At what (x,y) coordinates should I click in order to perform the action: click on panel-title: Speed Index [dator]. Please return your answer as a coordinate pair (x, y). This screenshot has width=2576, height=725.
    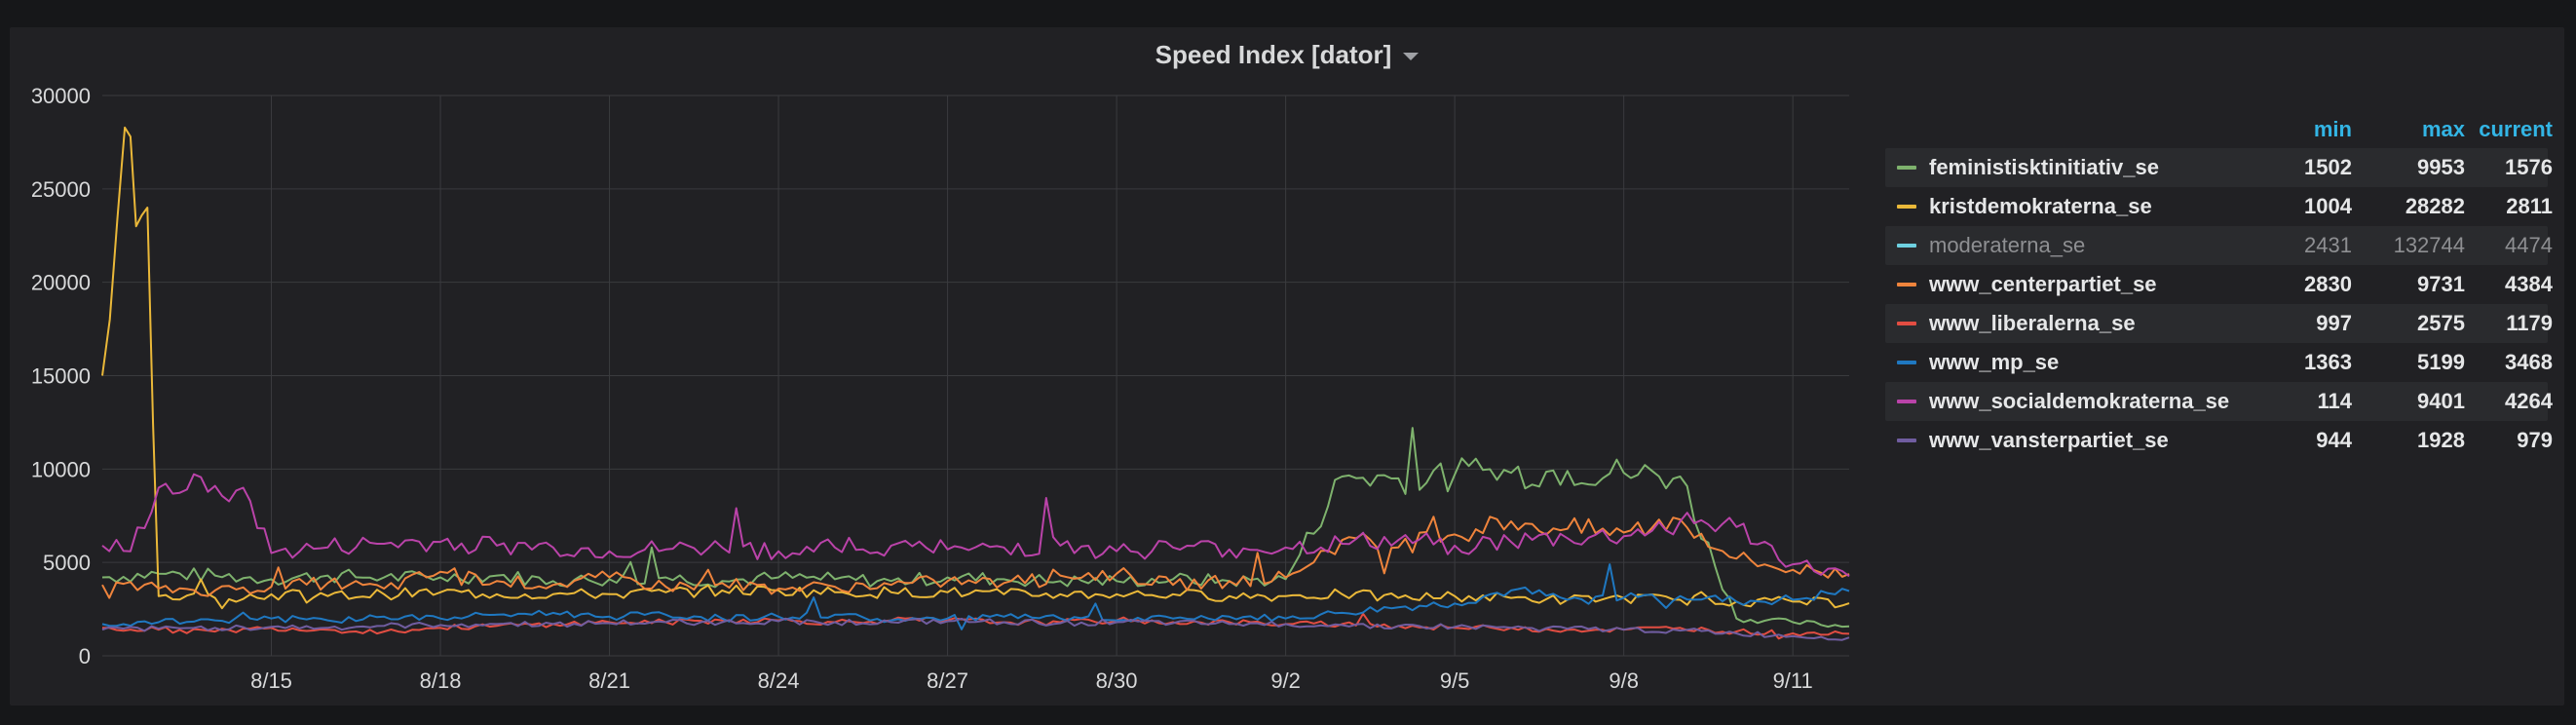
    Looking at the image, I should click on (1287, 54).